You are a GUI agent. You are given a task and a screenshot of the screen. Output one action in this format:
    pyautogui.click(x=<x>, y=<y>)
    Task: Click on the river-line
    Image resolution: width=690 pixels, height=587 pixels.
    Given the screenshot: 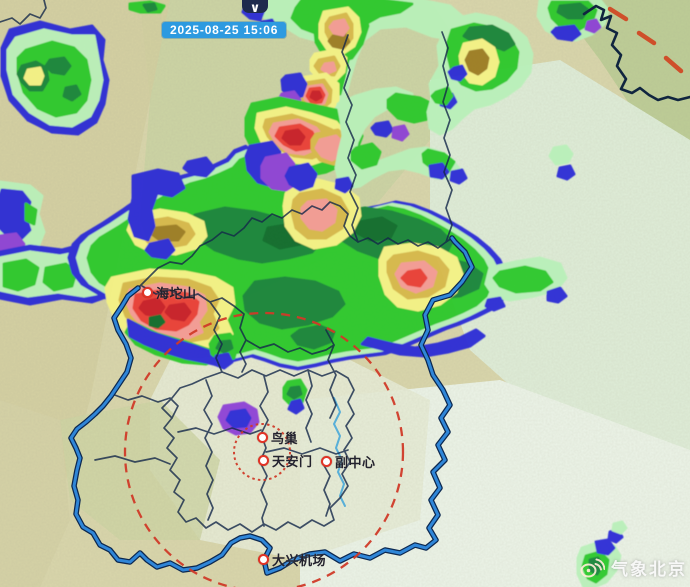 What is the action you would take?
    pyautogui.click(x=339, y=452)
    